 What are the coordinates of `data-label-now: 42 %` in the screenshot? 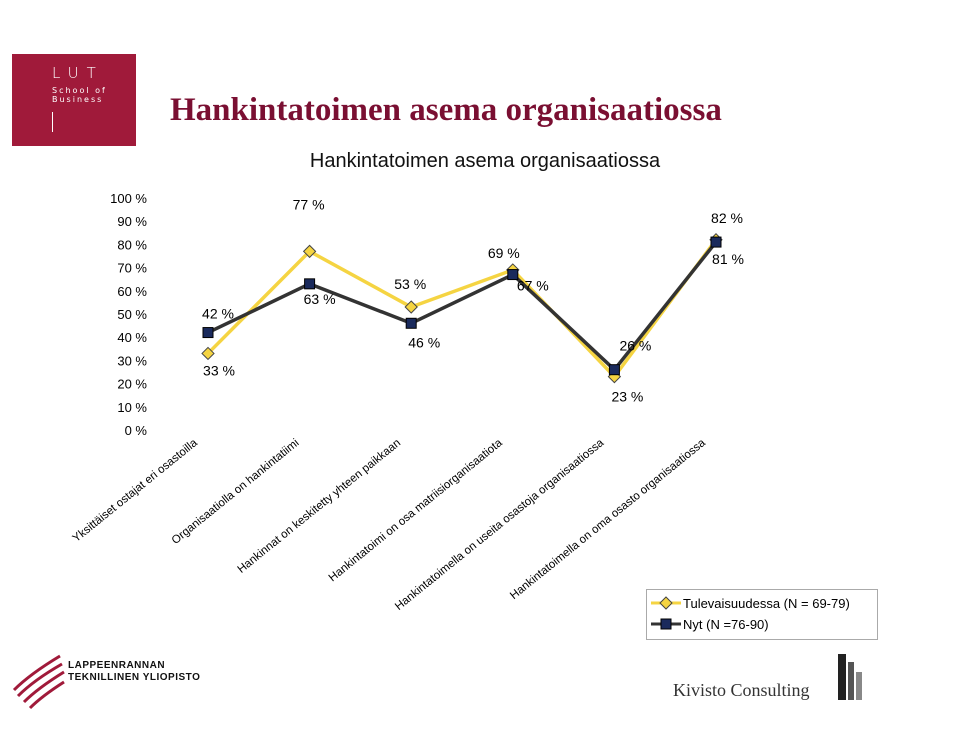 It's located at (218, 314).